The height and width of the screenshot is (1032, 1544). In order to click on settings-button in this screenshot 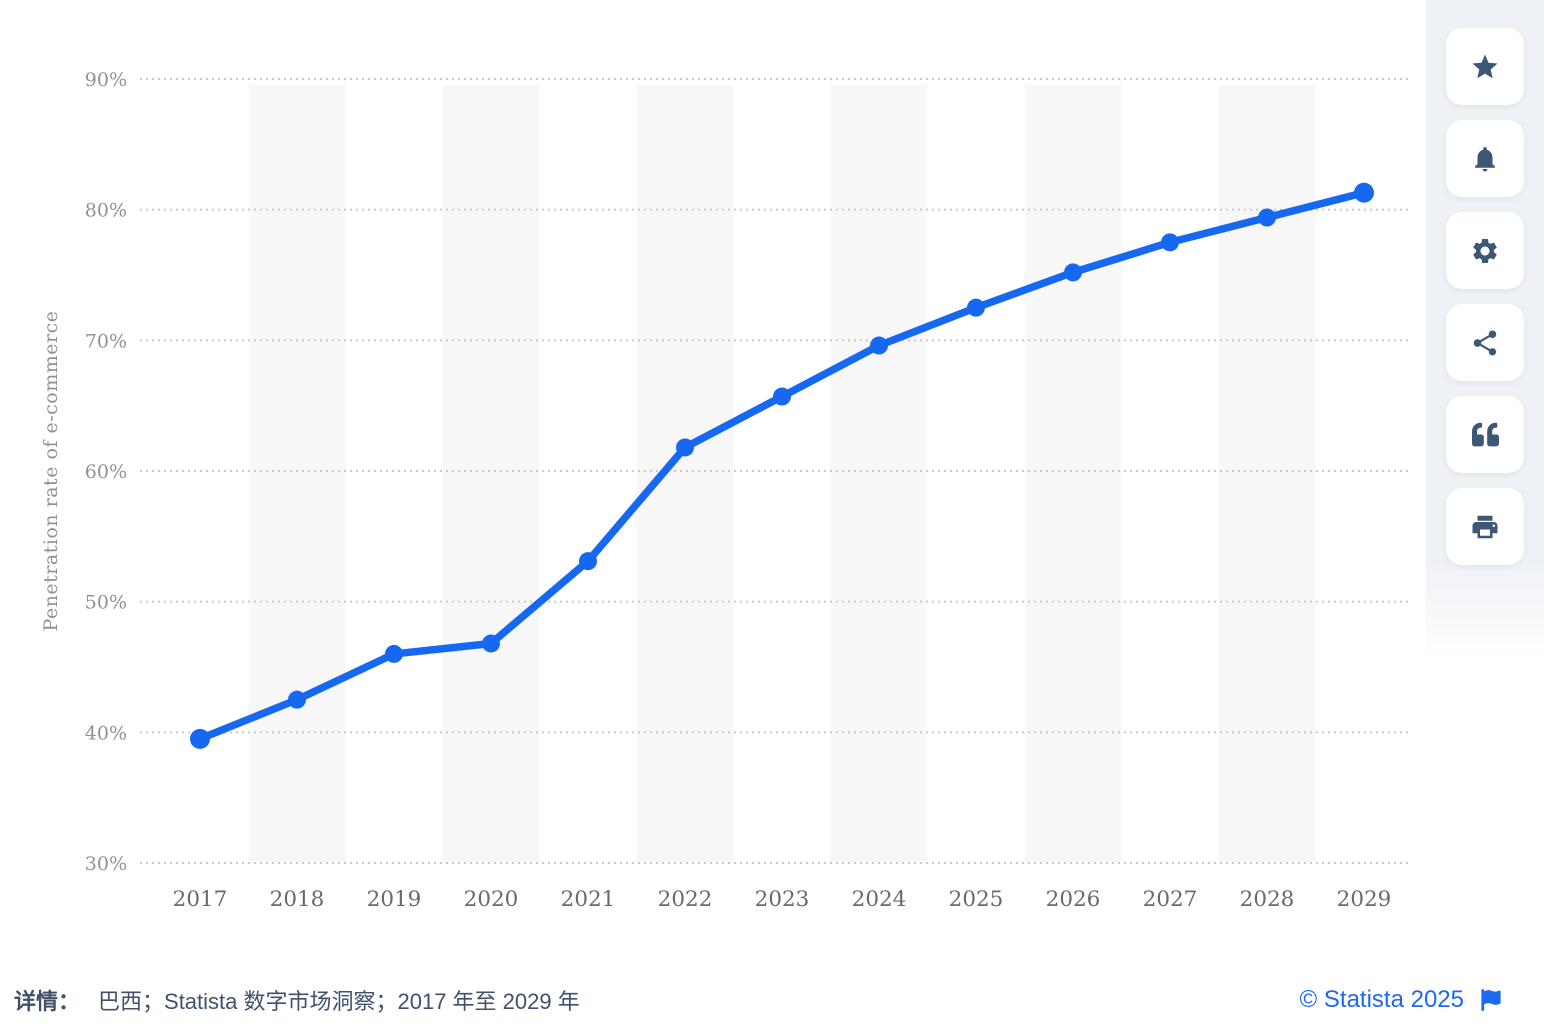, I will do `click(1485, 250)`.